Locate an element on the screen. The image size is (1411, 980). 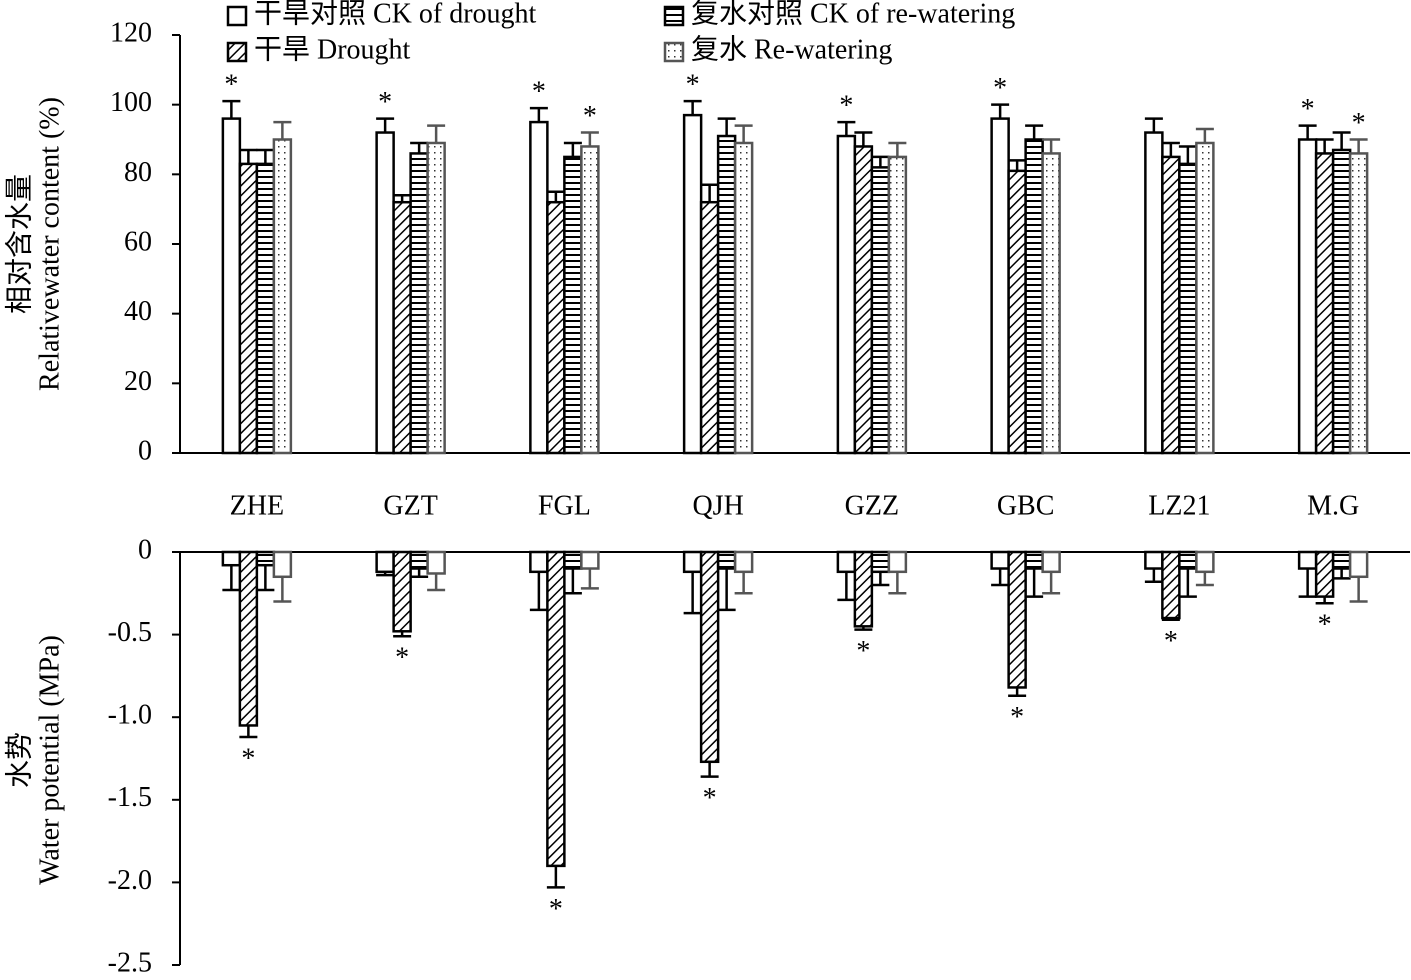
x-tick-label: LZ21 is located at coordinates (1179, 505).